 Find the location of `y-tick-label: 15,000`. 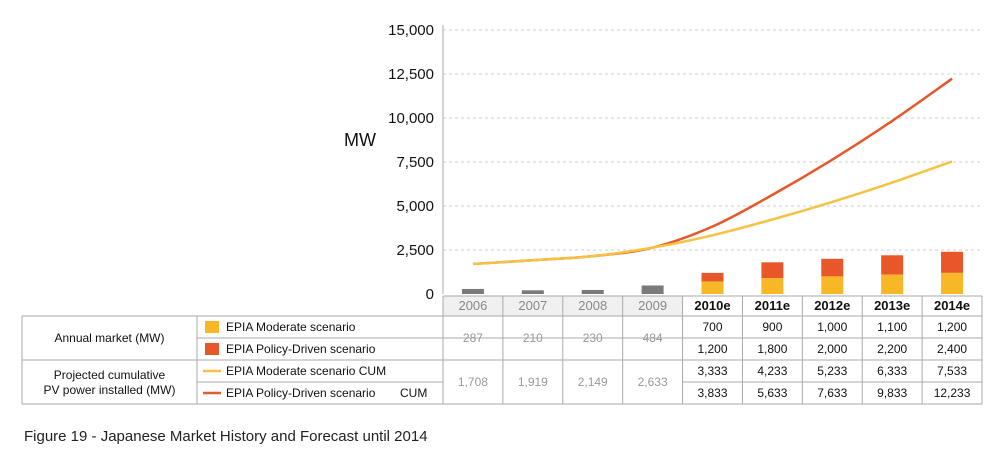

y-tick-label: 15,000 is located at coordinates (411, 30).